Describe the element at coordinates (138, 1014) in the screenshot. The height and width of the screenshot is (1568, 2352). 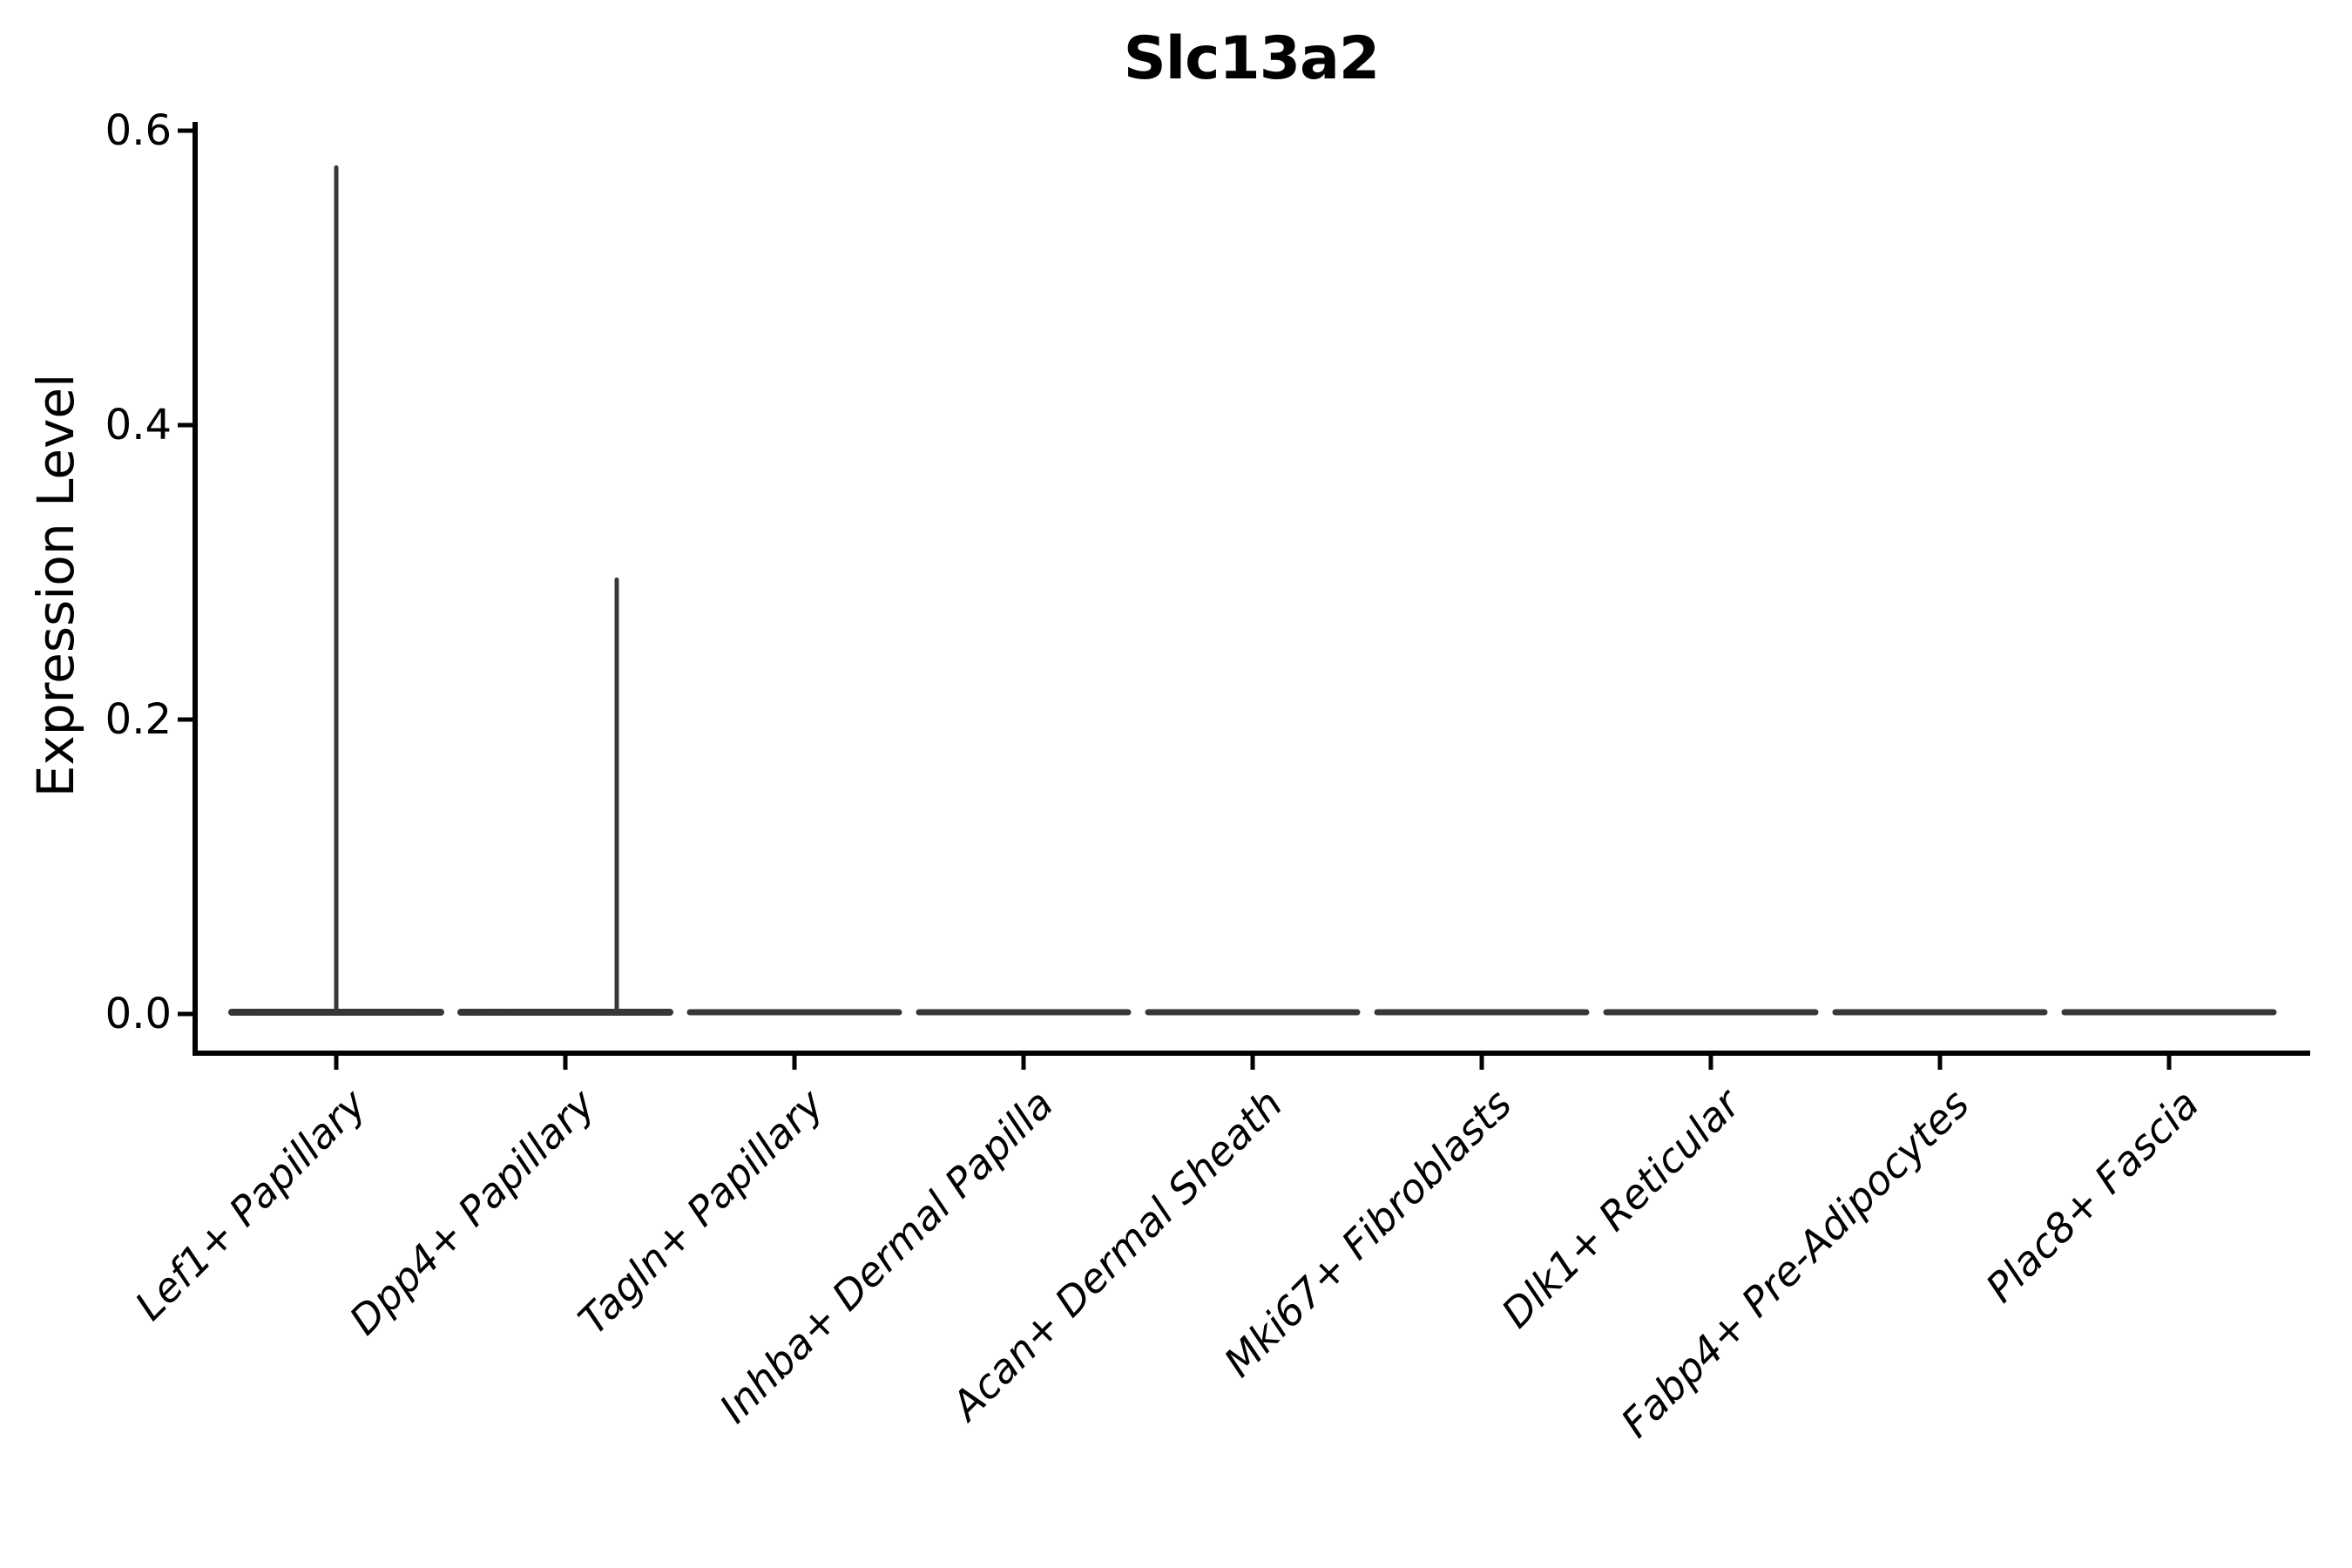
I see `y-tick-label: 0.0` at that location.